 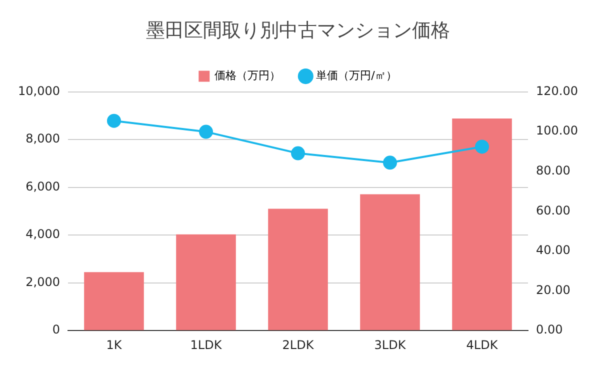 I want to click on y2-tick-label: 40.00, so click(x=553, y=250).